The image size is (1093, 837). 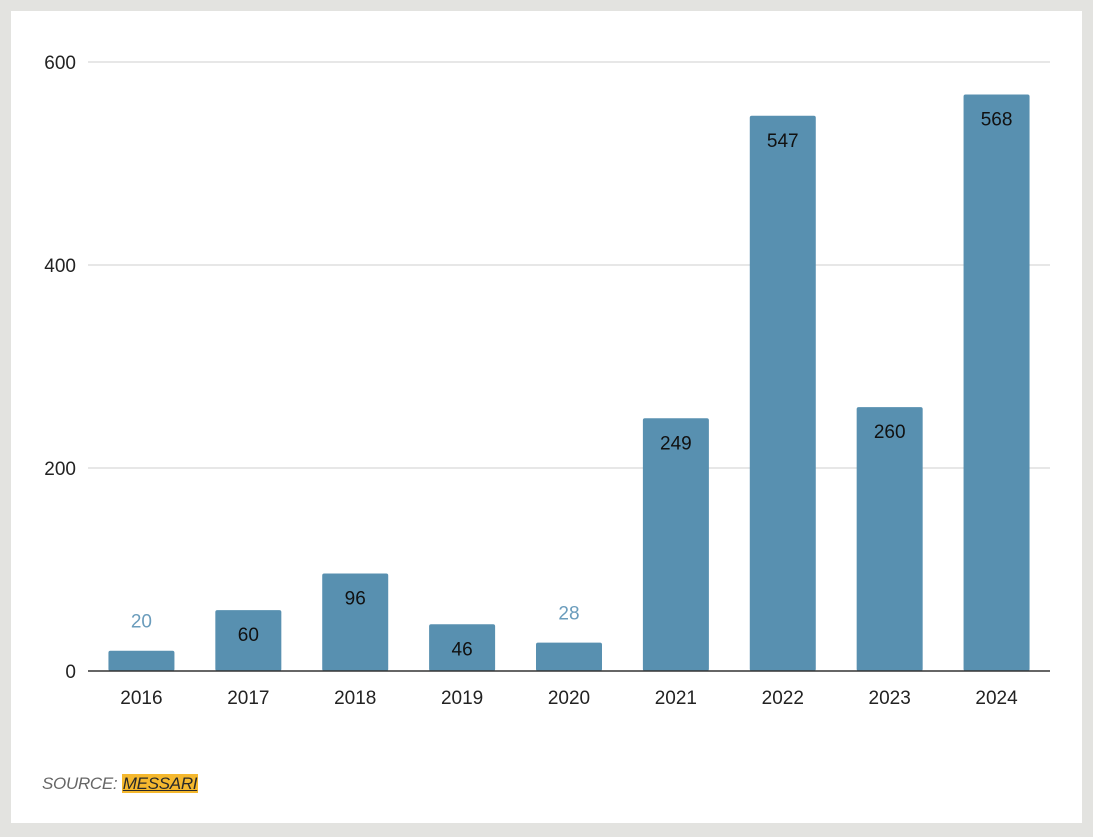 I want to click on y-tick-label: 400, so click(x=60, y=266).